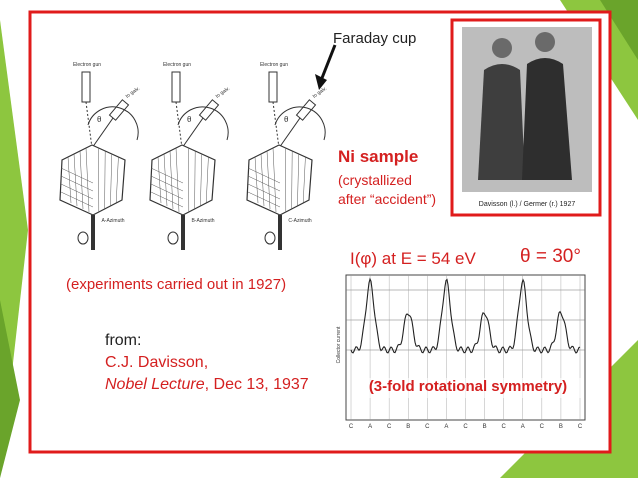 The height and width of the screenshot is (483, 638). What do you see at coordinates (123, 340) in the screenshot?
I see `source-from: from:` at bounding box center [123, 340].